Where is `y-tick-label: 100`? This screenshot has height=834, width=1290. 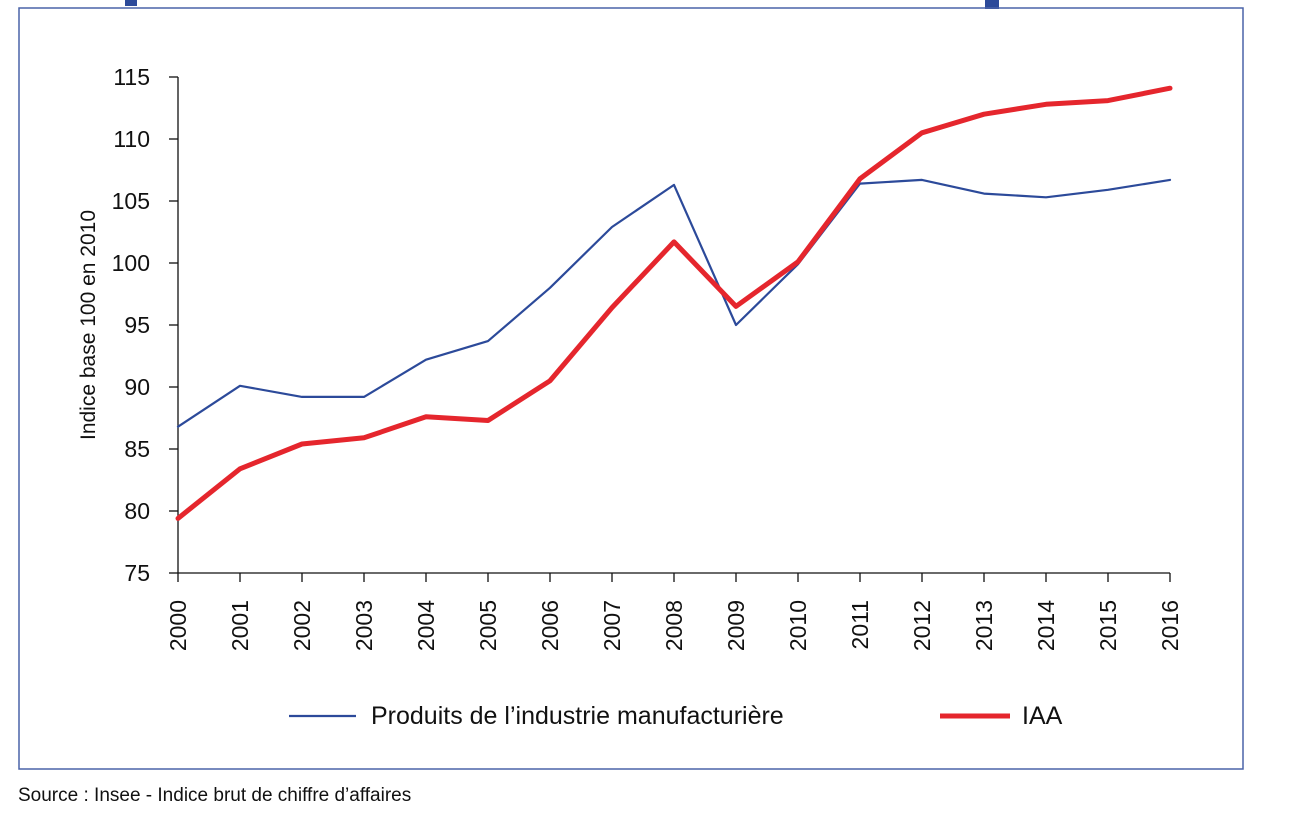
y-tick-label: 100 is located at coordinates (131, 263).